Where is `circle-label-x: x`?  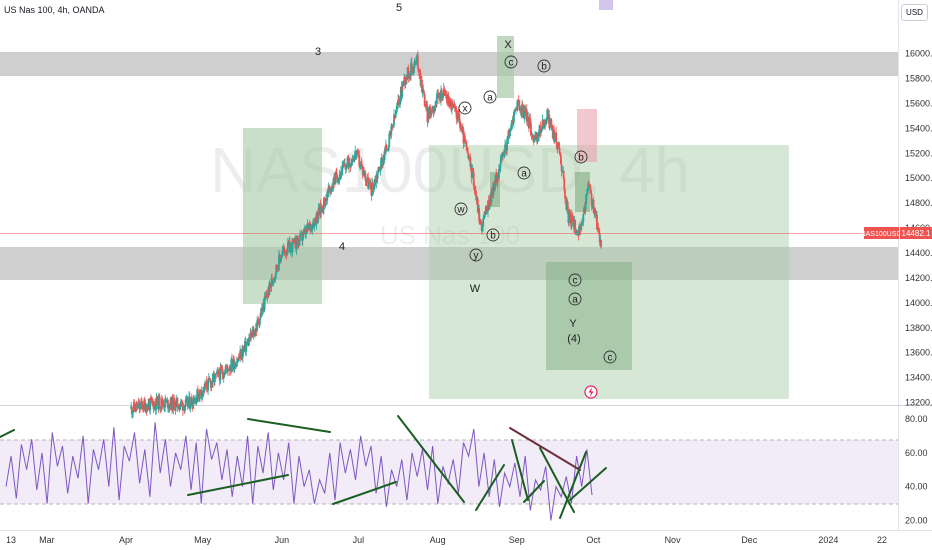
circle-label-x: x is located at coordinates (465, 108).